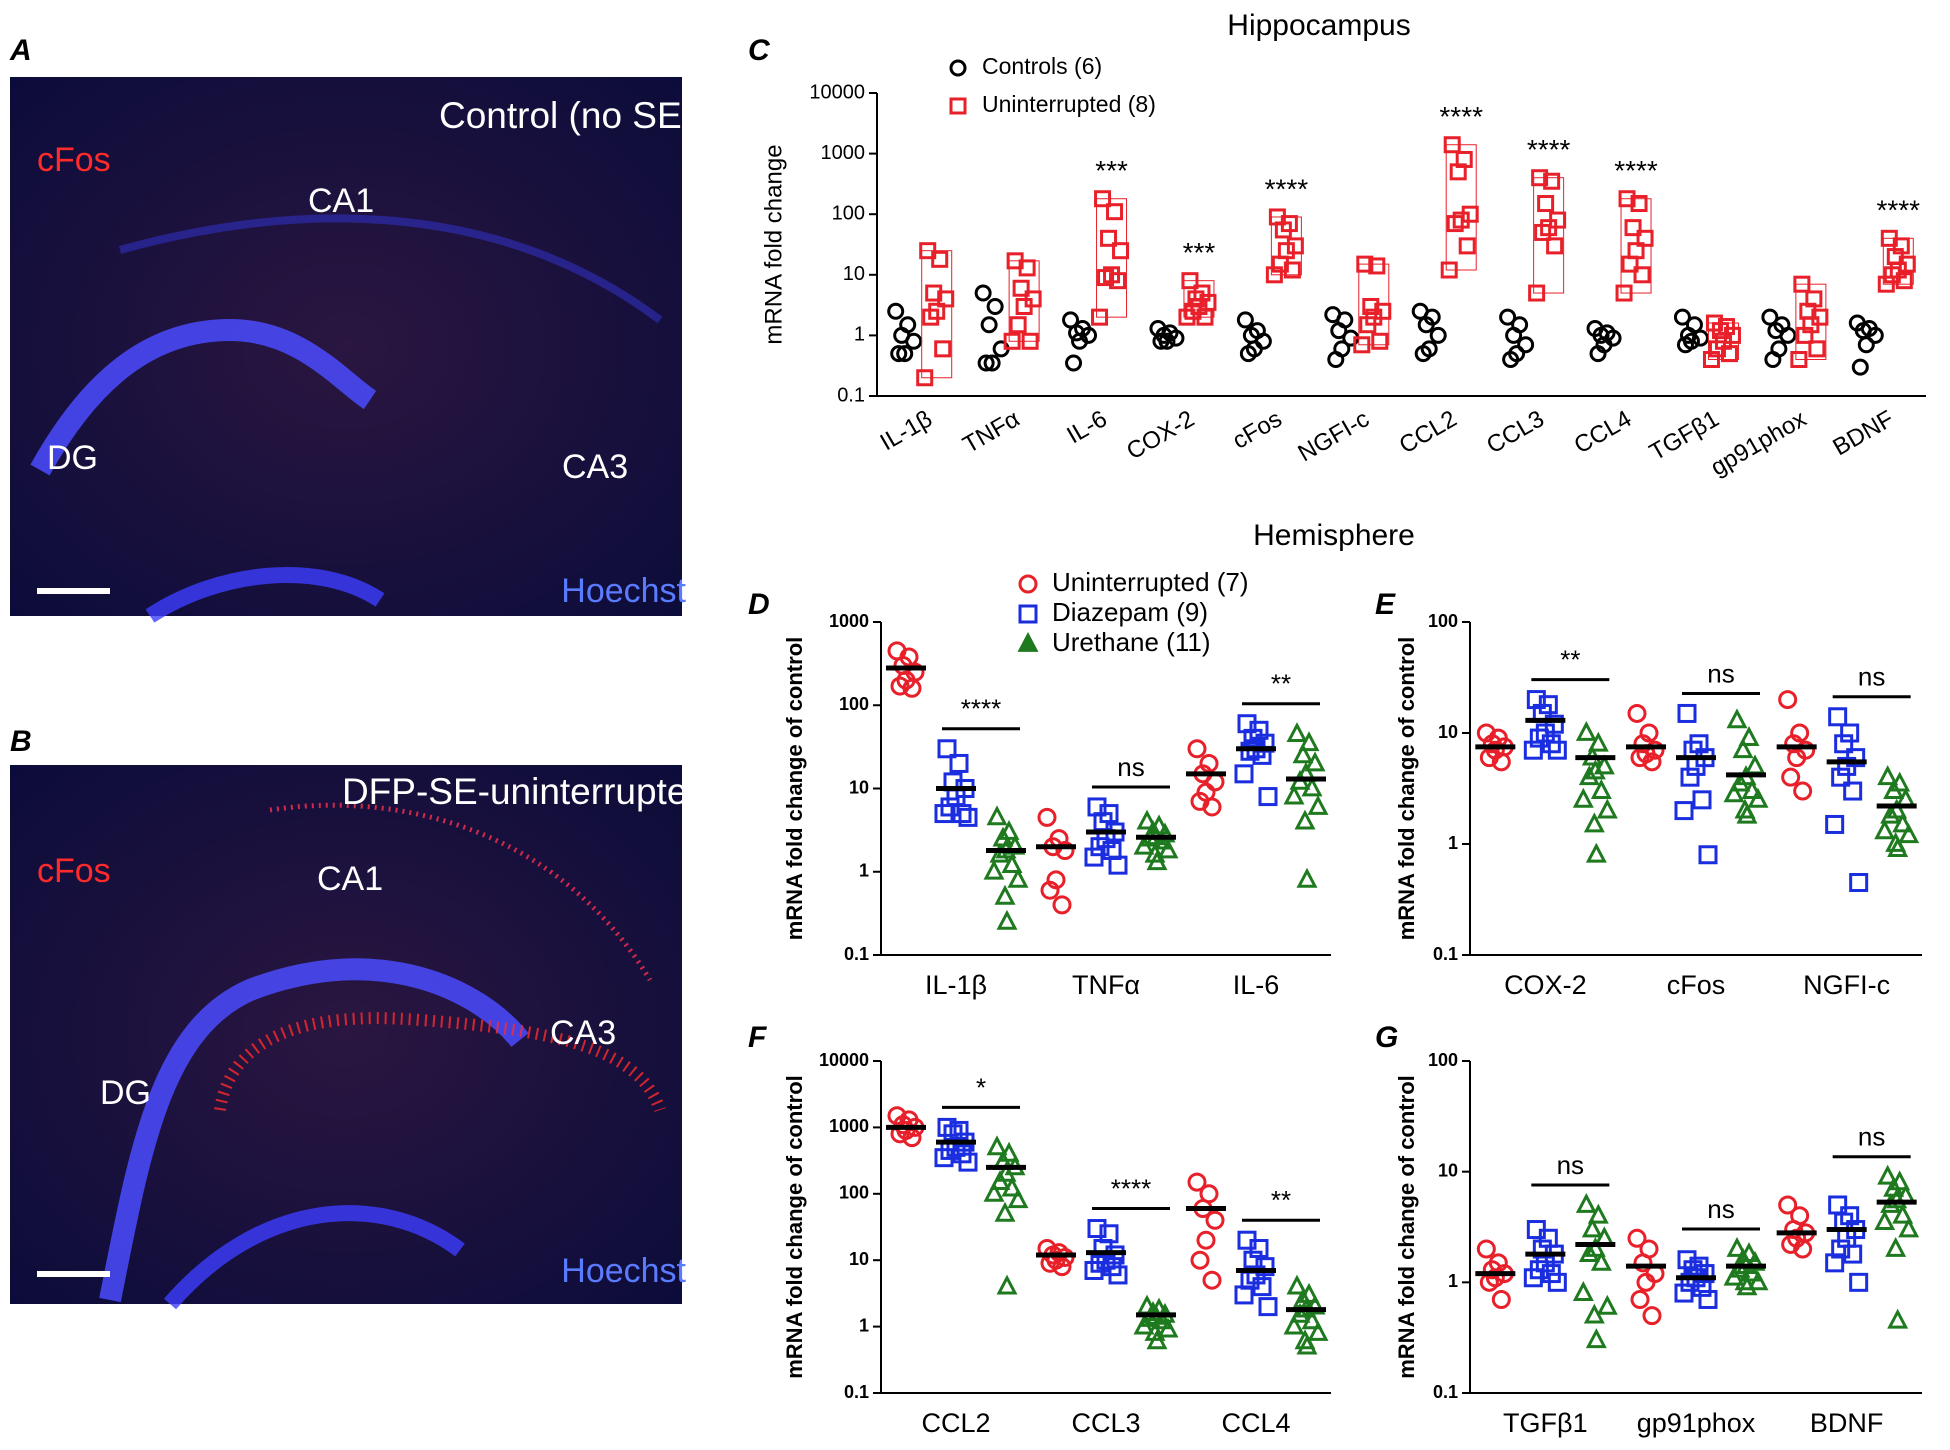 The width and height of the screenshot is (1950, 1450). I want to click on panel-letter: G, so click(1386, 1037).